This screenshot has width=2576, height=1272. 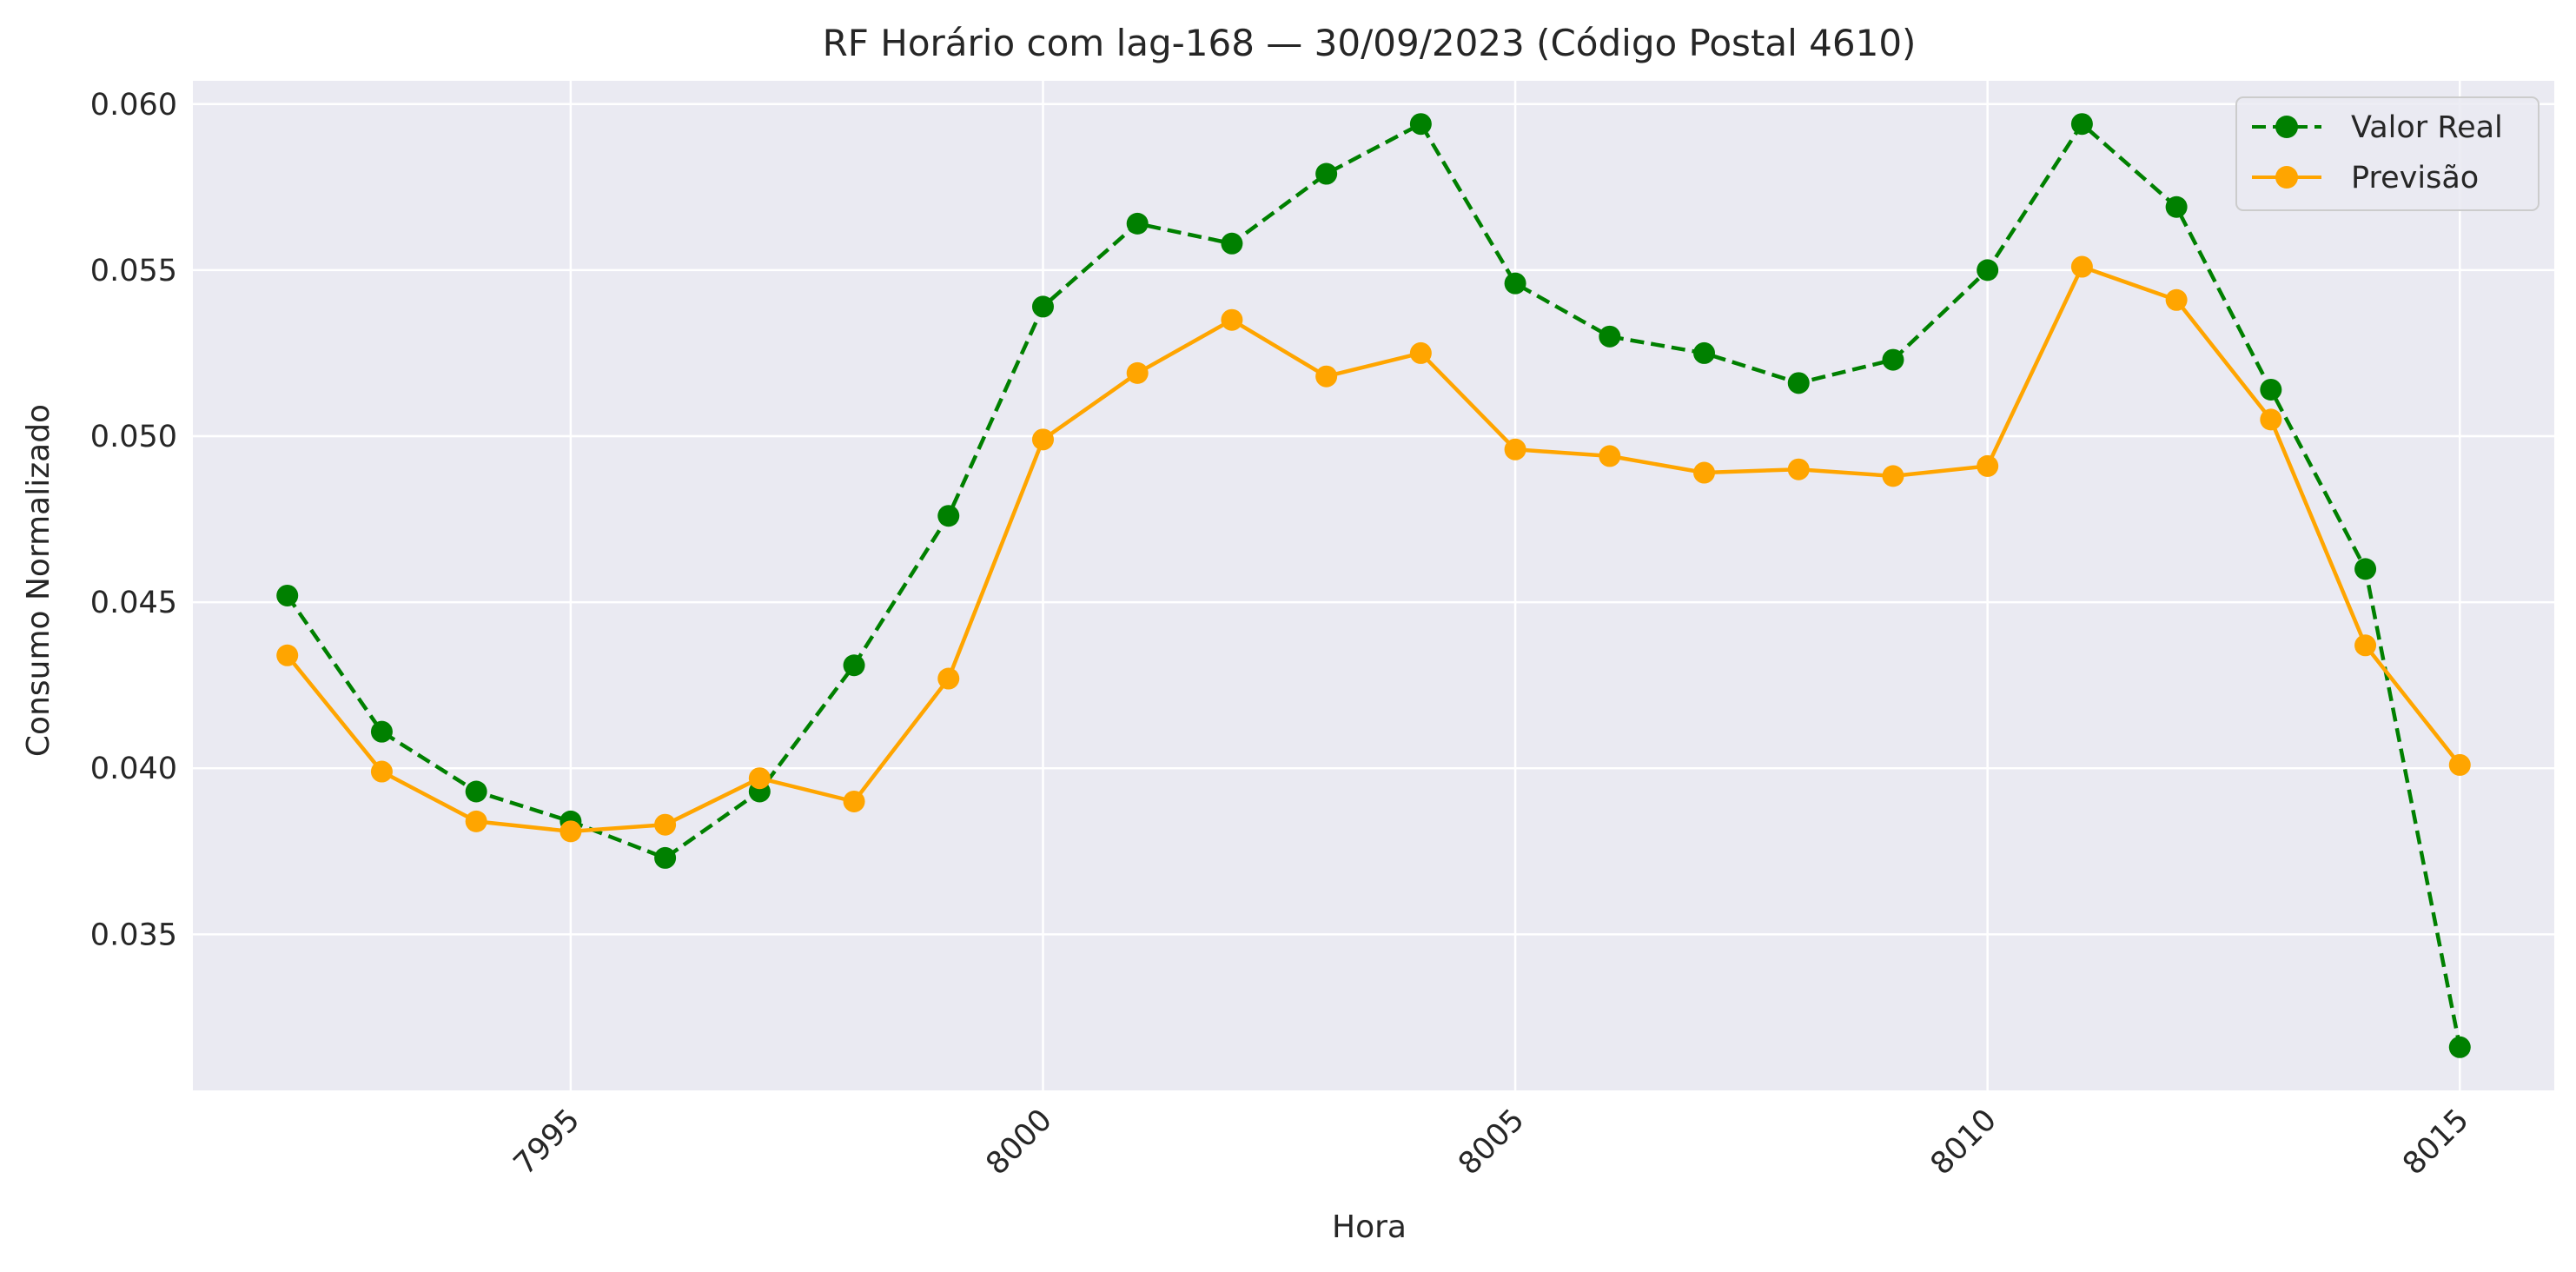 I want to click on y-tick-label: 0.040, so click(x=133, y=769).